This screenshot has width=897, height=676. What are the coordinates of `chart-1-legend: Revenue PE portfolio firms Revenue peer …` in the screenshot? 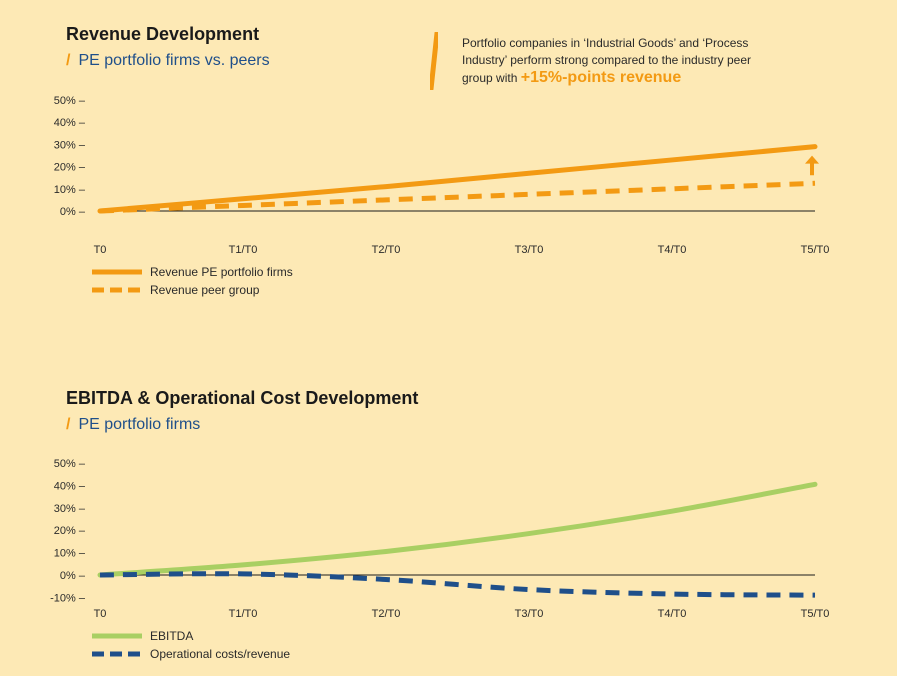 It's located at (192, 281).